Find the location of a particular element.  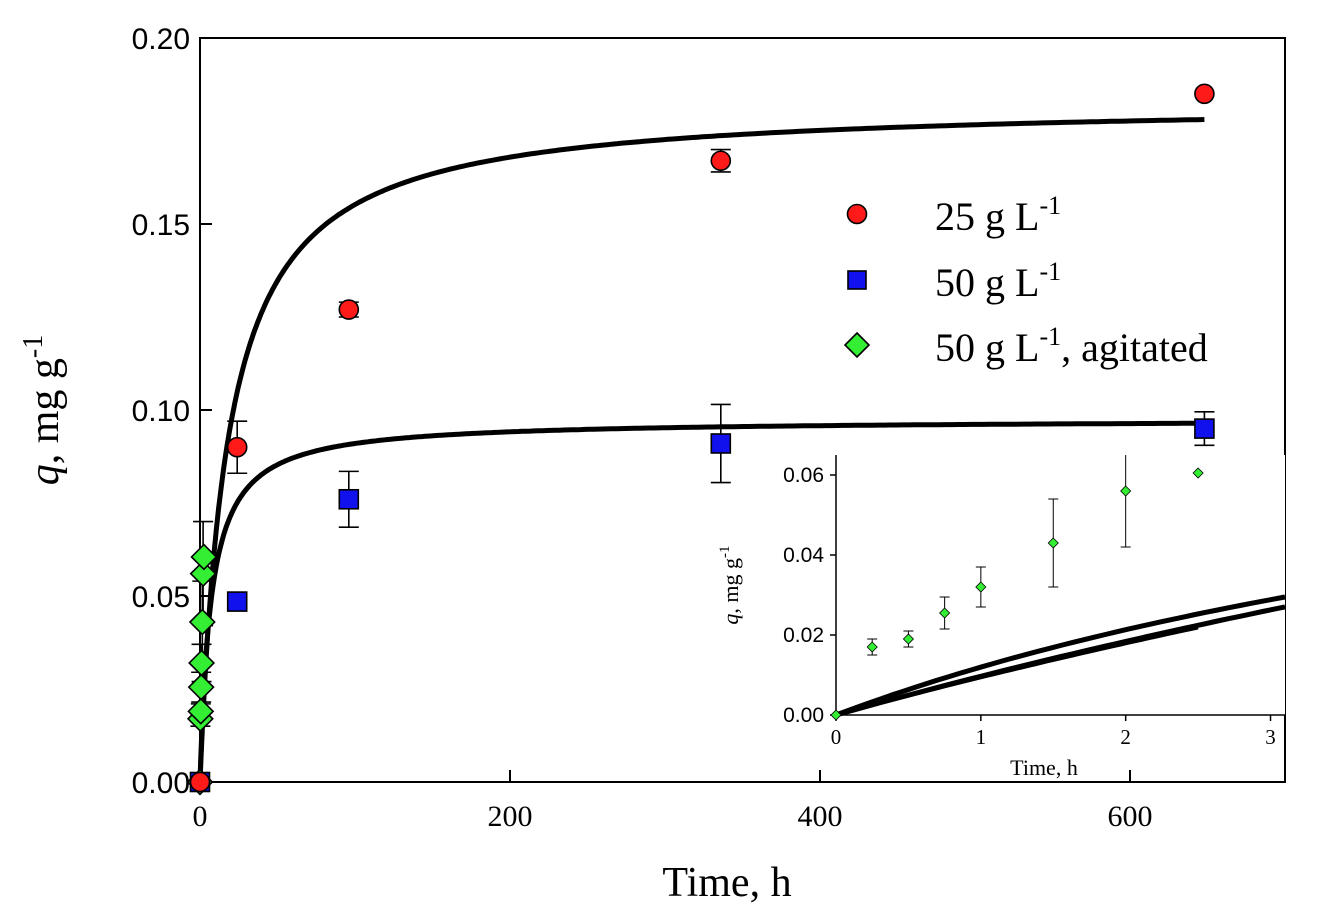

inset-x-tick-label: 1 is located at coordinates (981, 737).